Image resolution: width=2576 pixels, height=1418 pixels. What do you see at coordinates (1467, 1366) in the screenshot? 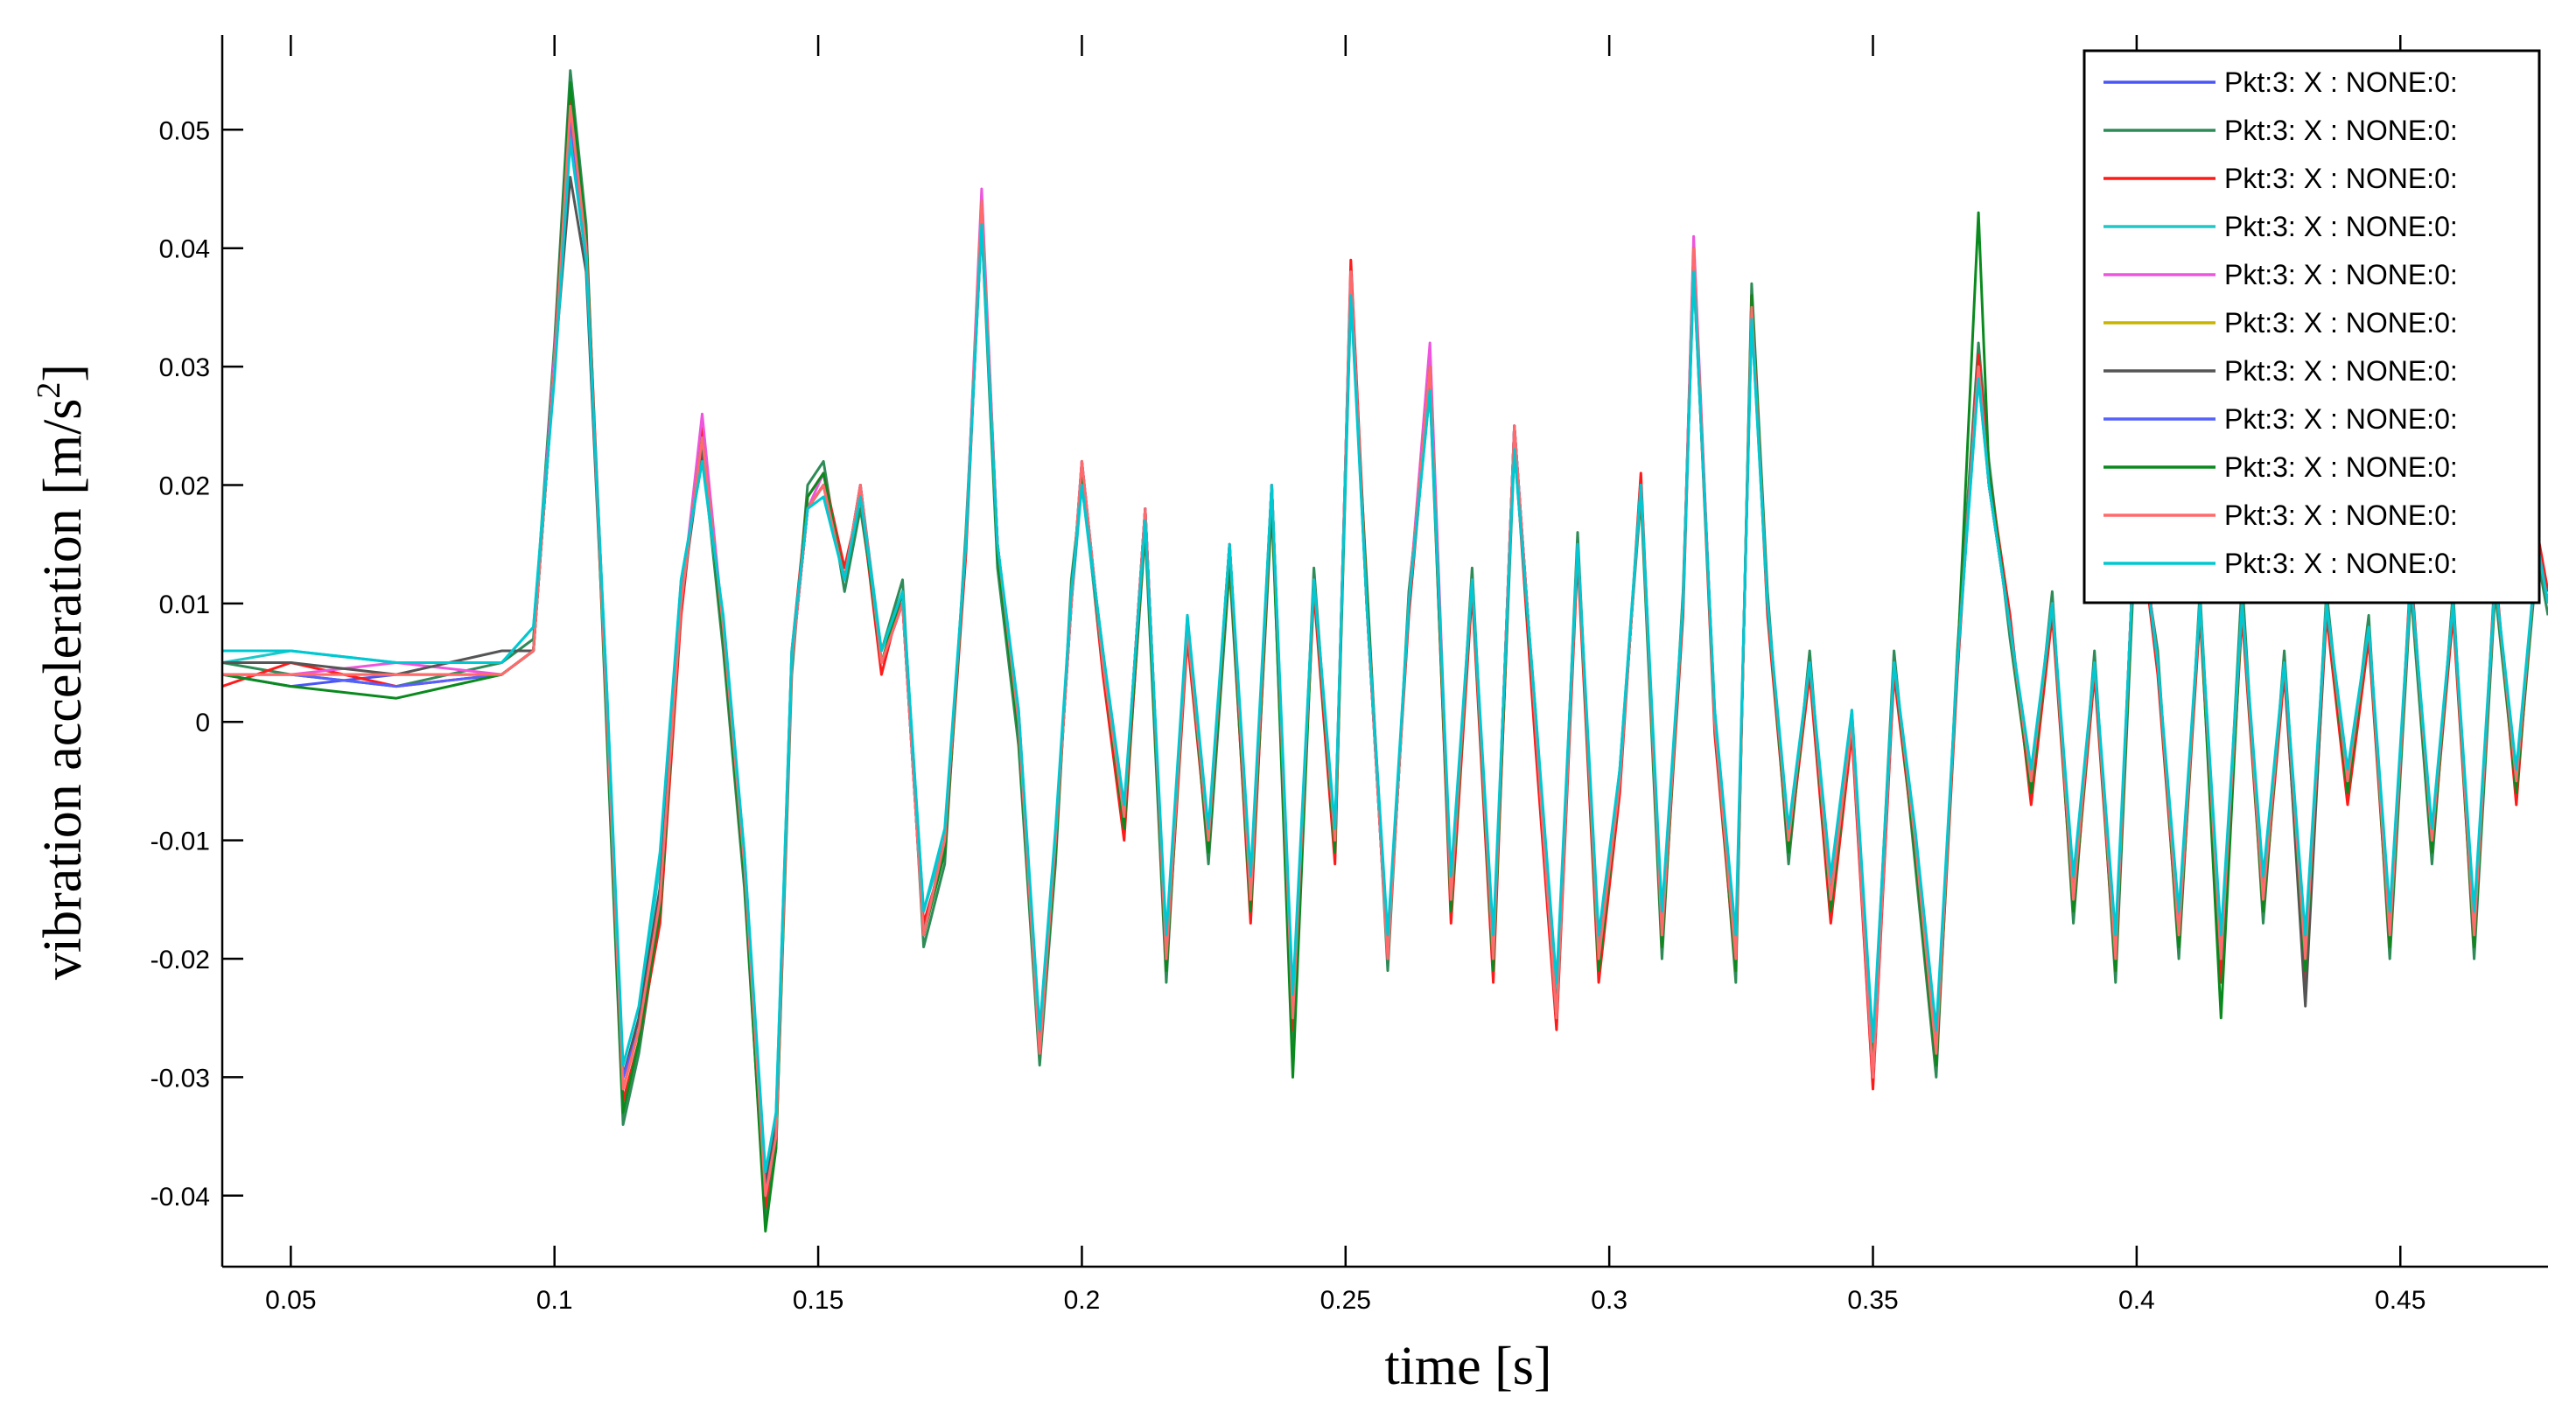
I see `x-axis-label: time [s]` at bounding box center [1467, 1366].